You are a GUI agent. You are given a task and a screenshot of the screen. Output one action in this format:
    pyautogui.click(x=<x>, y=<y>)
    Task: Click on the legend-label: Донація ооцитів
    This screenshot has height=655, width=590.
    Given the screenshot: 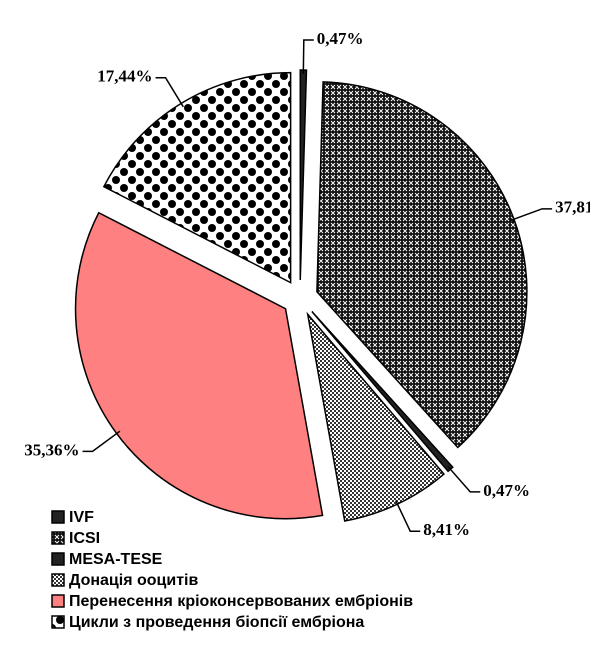 What is the action you would take?
    pyautogui.click(x=133, y=580)
    